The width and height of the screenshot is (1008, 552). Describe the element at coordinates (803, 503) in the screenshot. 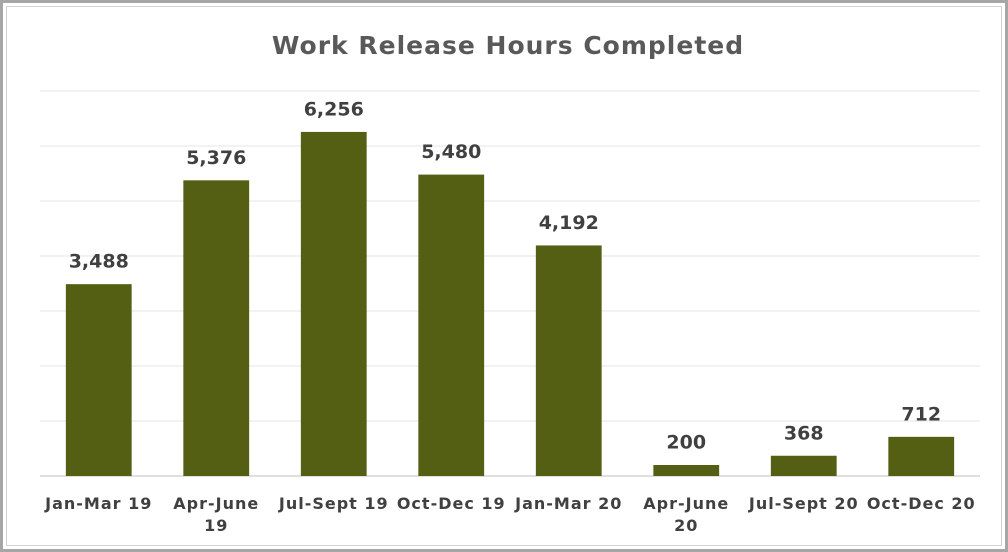

I see `x-tick-label: Jul-Sept 20` at that location.